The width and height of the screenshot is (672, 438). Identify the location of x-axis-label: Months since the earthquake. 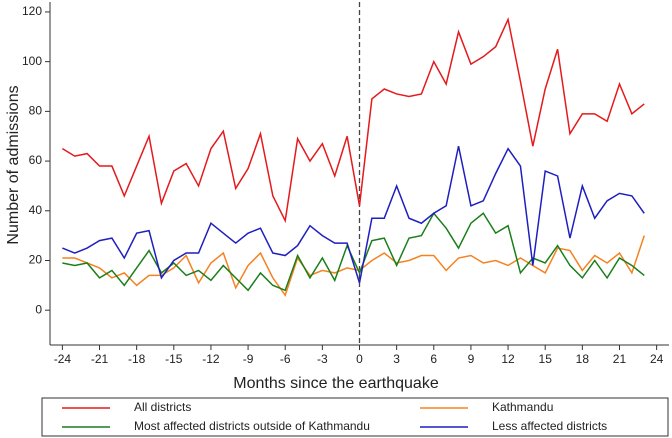
(336, 383).